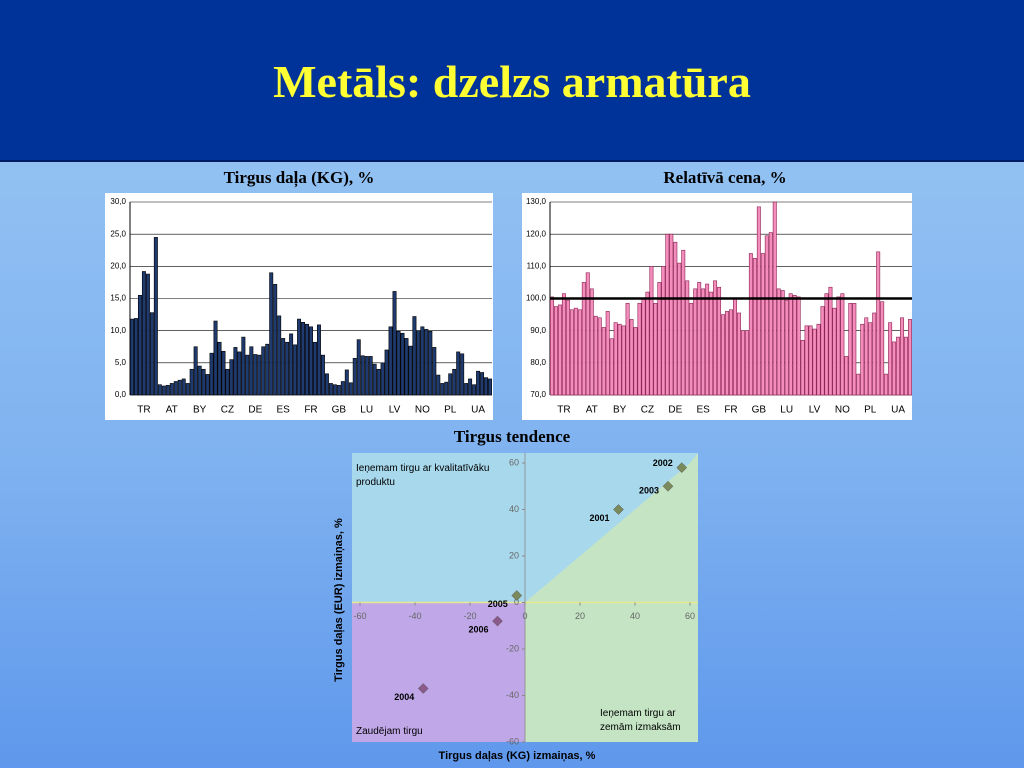 The image size is (1024, 768). Describe the element at coordinates (649, 491) in the screenshot. I see `point-label: 2003` at that location.